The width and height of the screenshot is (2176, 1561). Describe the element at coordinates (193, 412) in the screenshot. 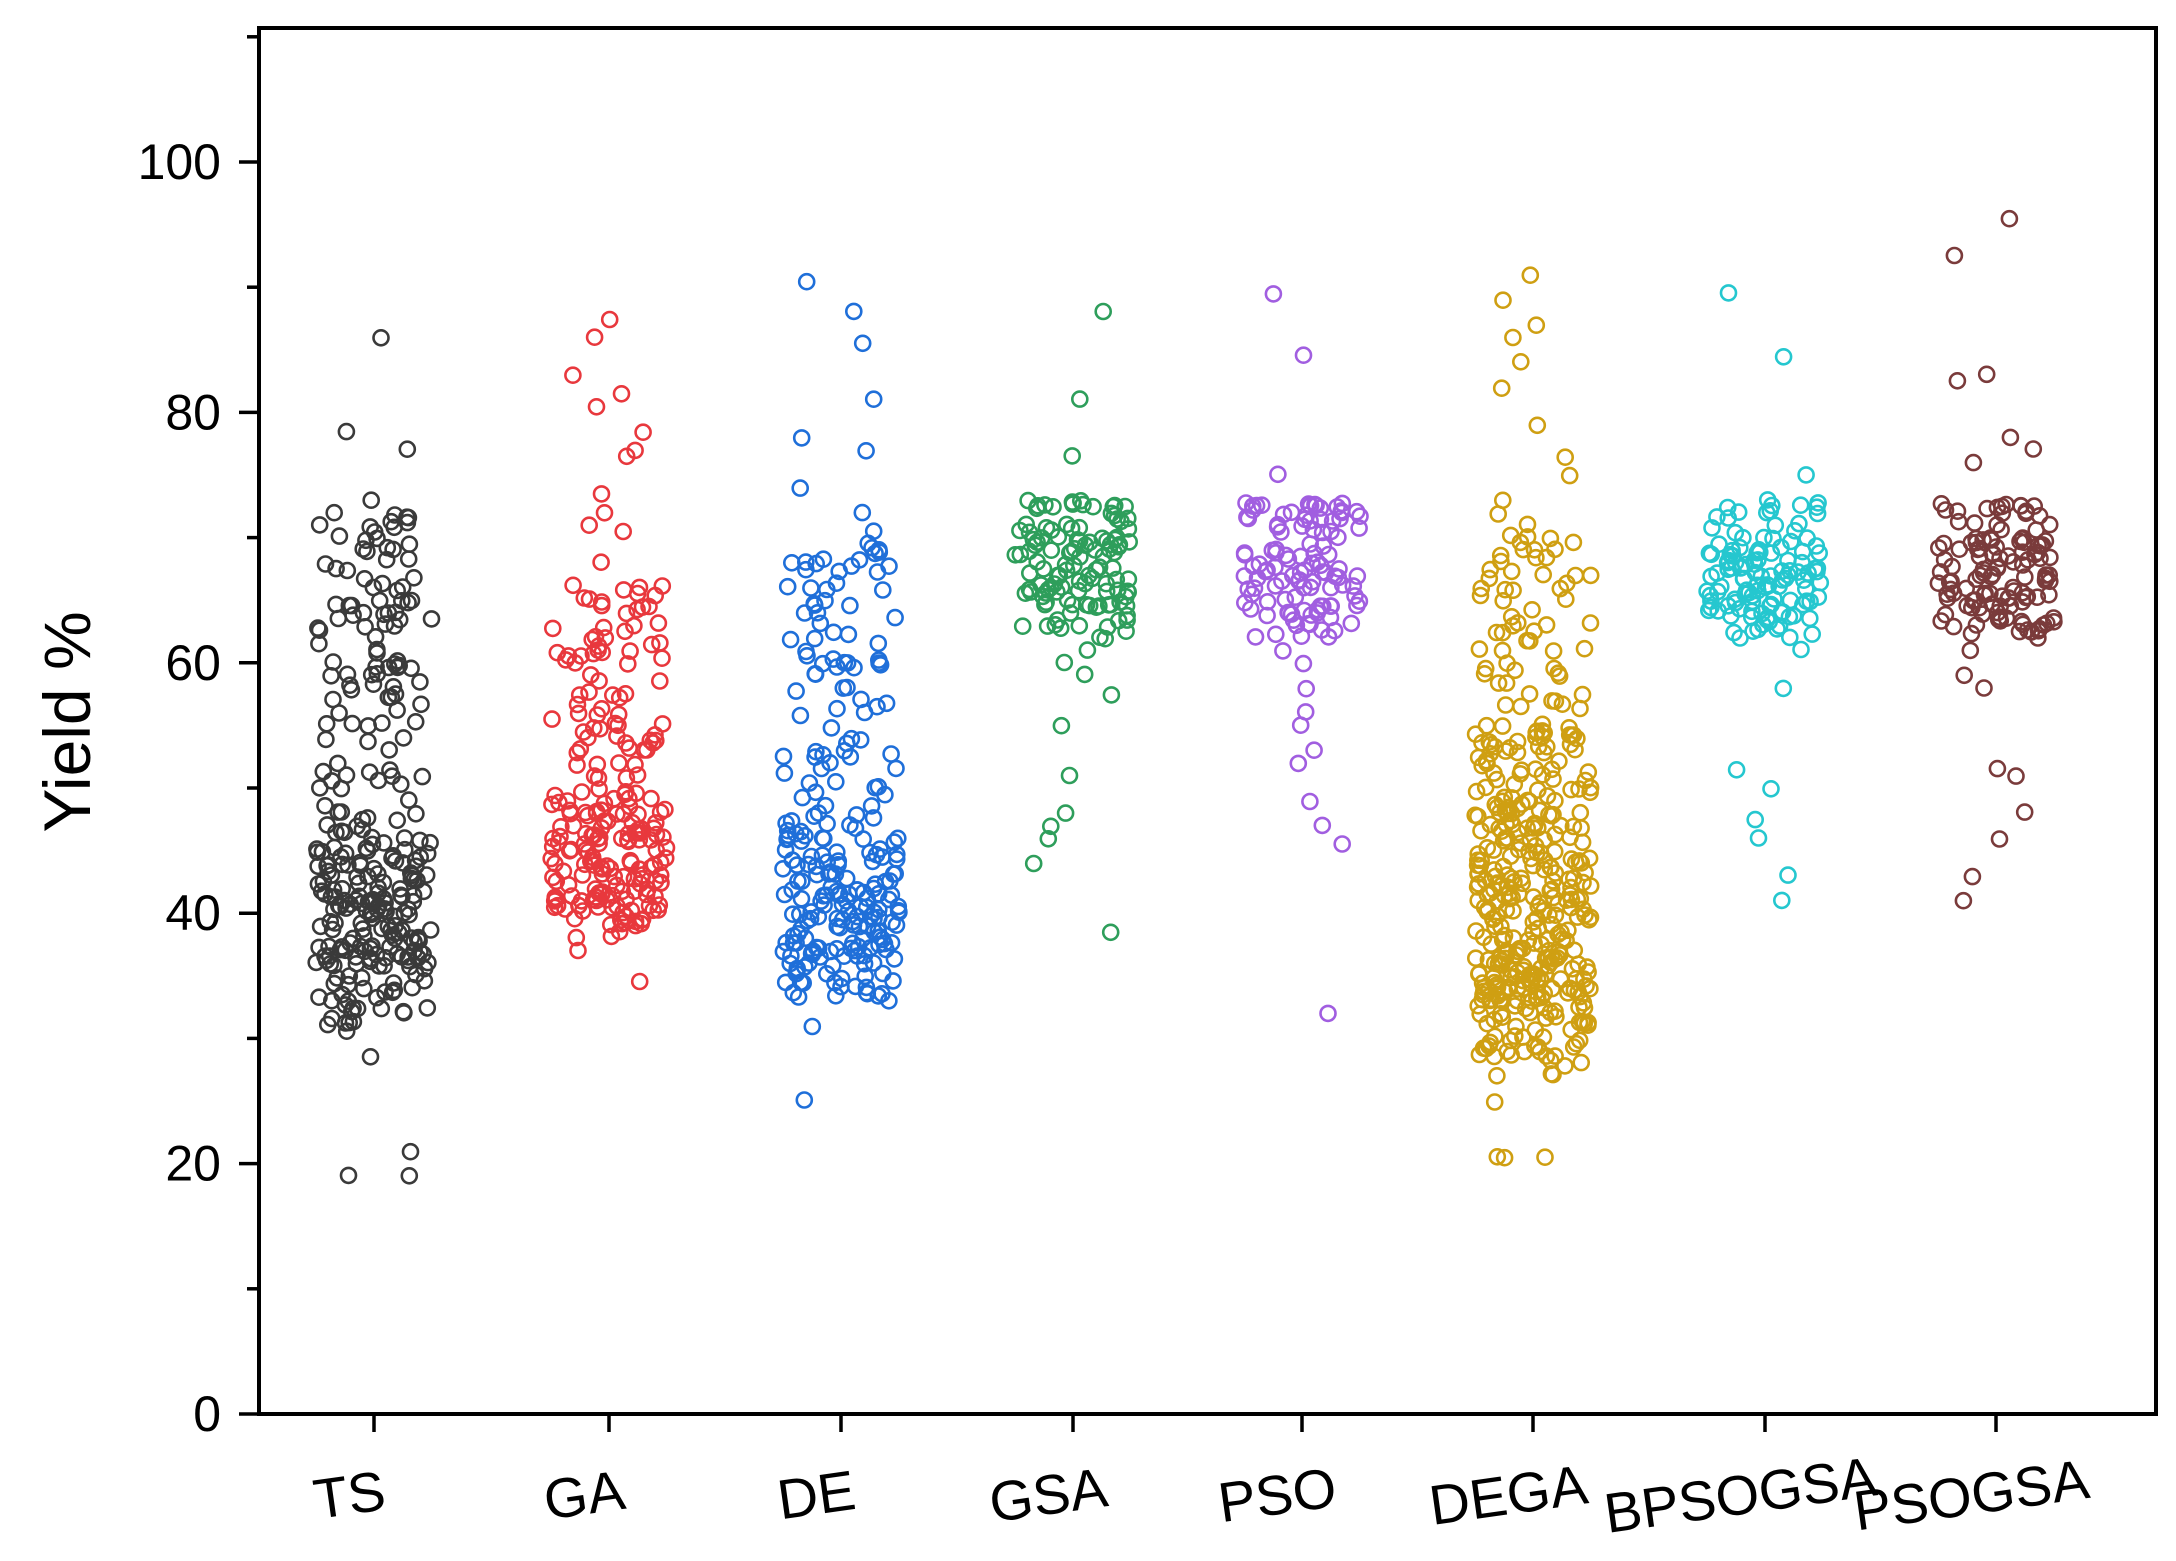

I see `y-tick-label: 80` at that location.